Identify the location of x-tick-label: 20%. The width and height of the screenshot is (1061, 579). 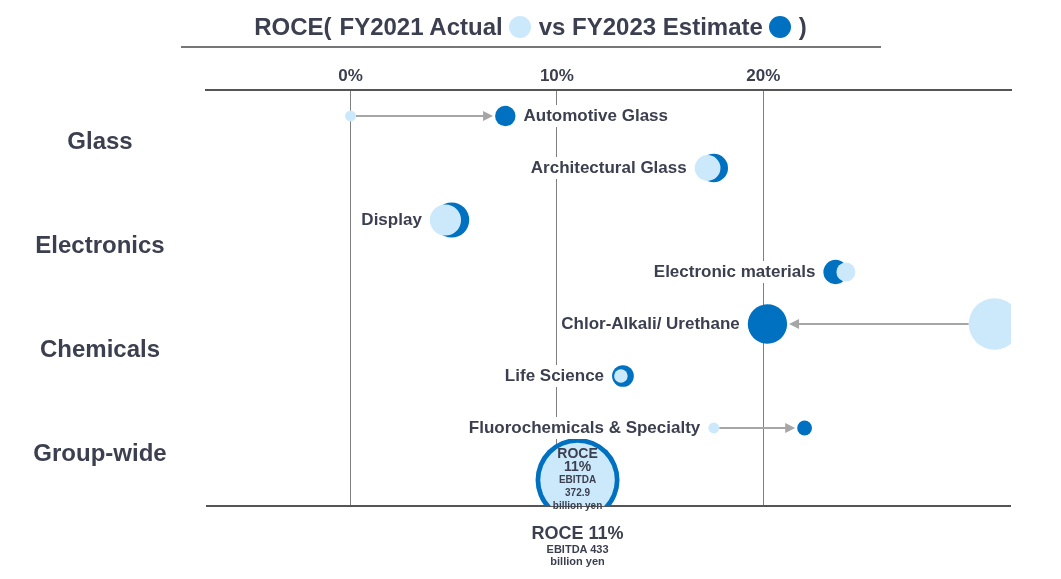
(763, 76).